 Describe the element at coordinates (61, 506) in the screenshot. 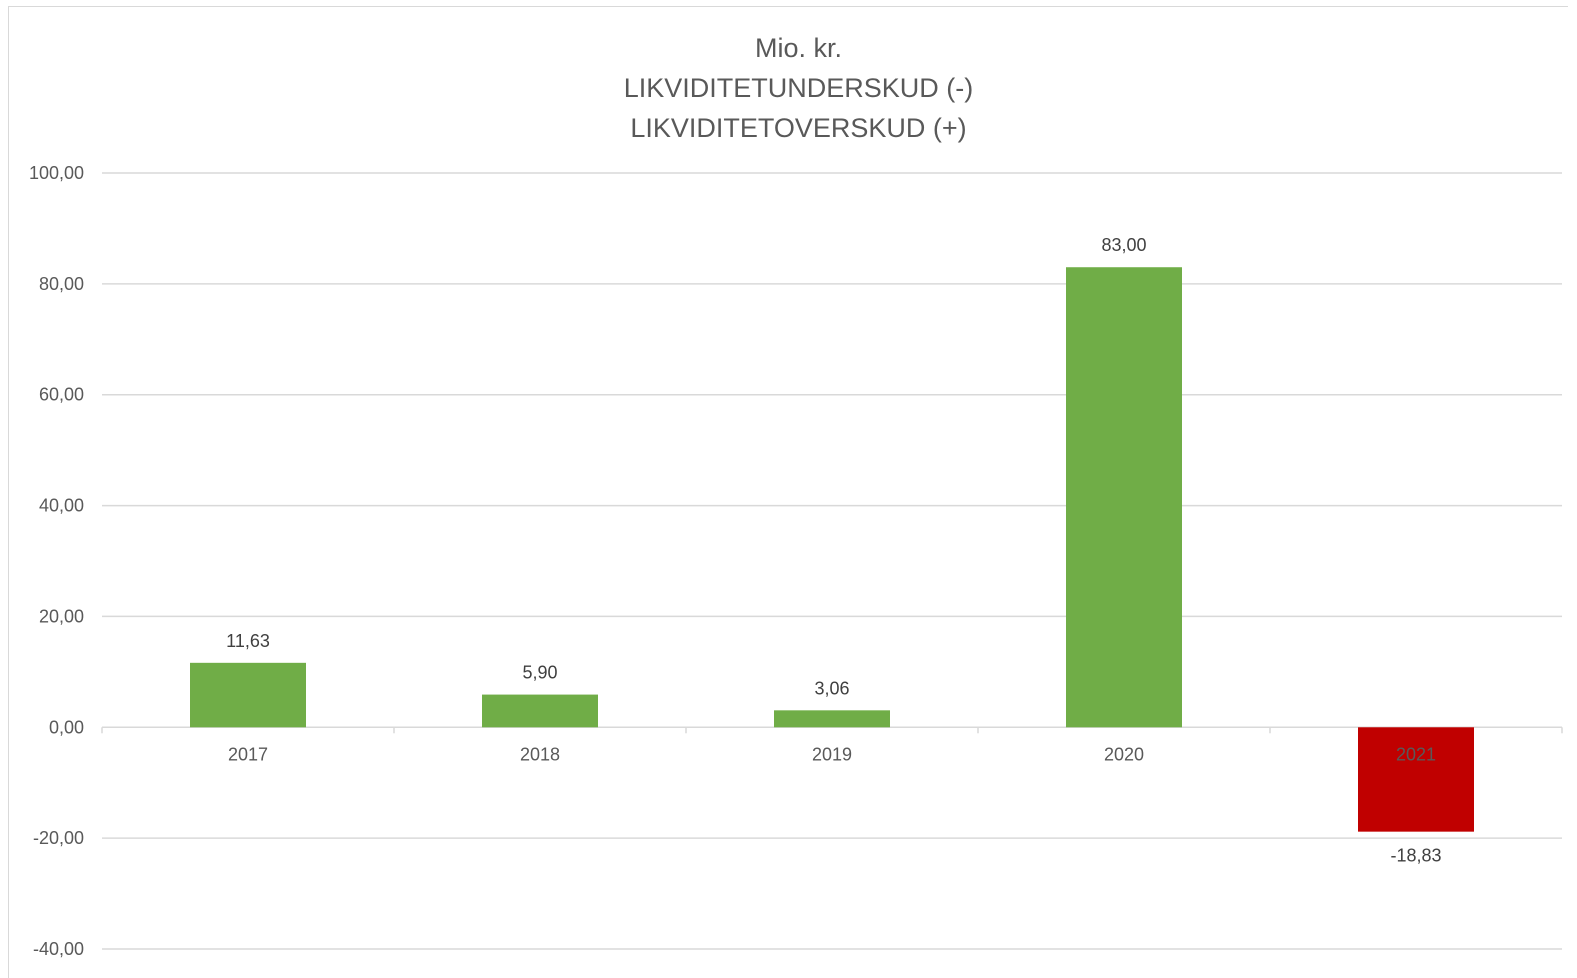

I see `y-tick-label: 40,00` at that location.